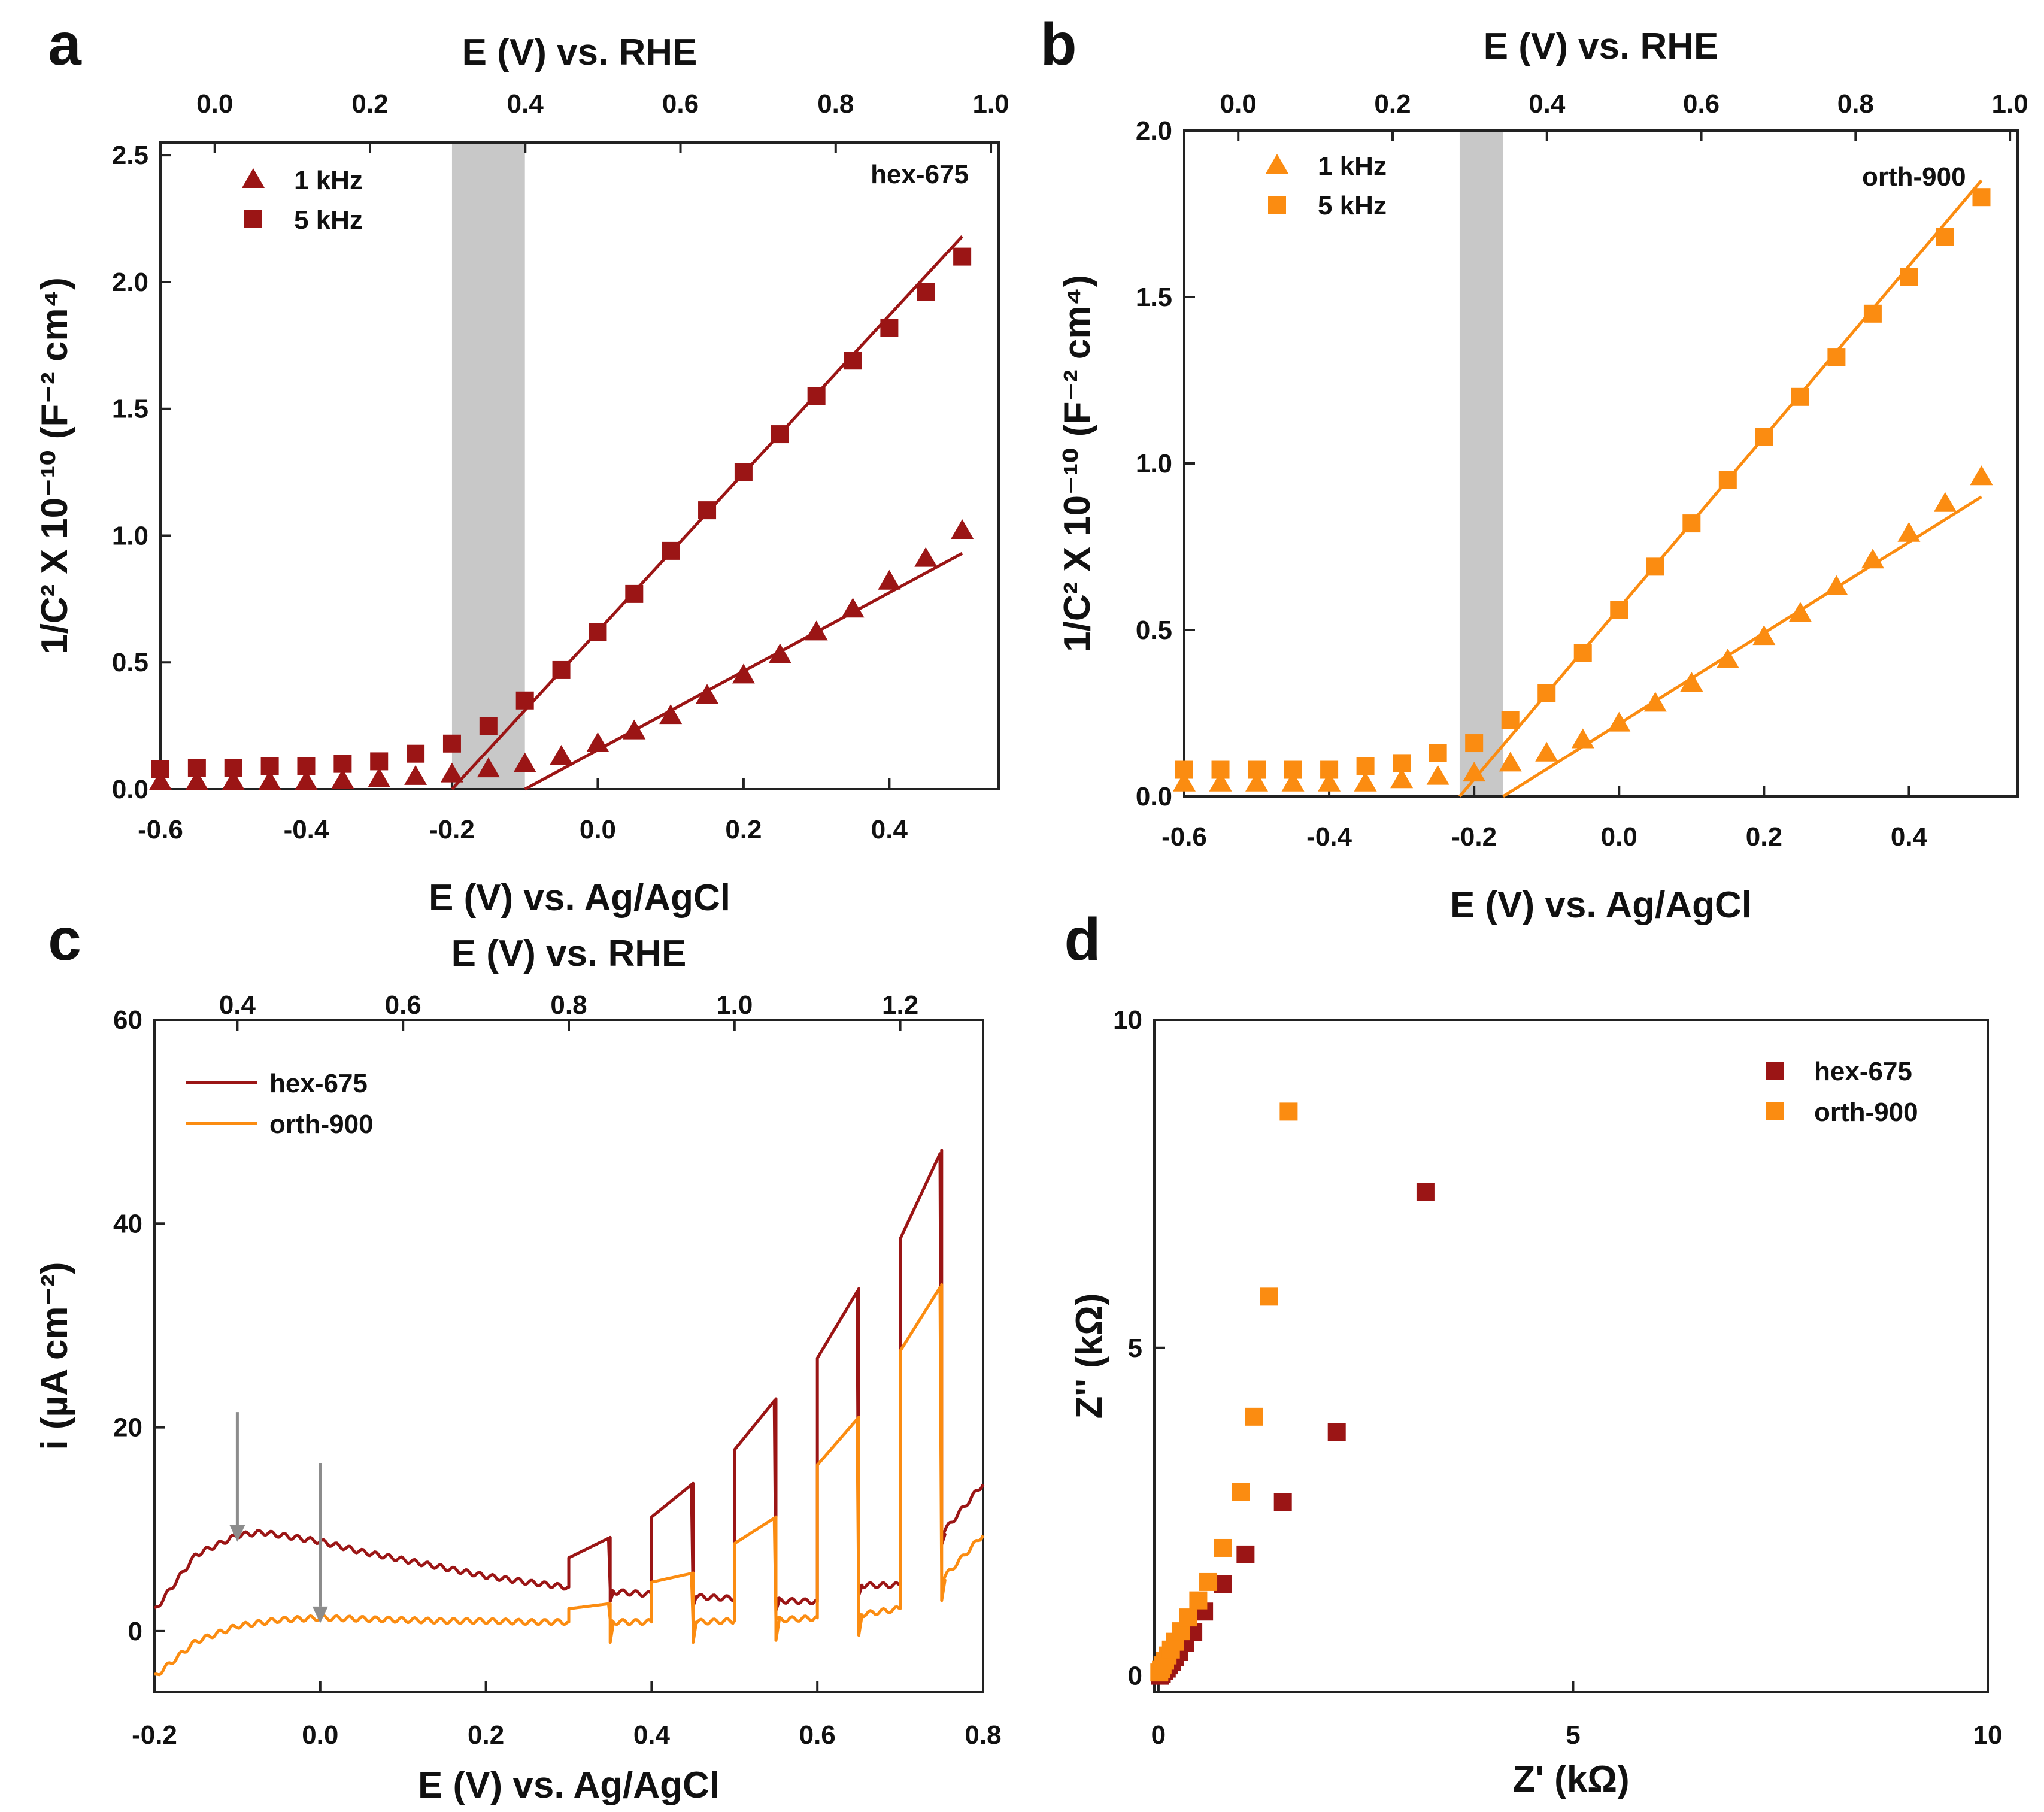 The image size is (2044, 1812). What do you see at coordinates (306, 829) in the screenshot?
I see `x-tick-label: -0.4` at bounding box center [306, 829].